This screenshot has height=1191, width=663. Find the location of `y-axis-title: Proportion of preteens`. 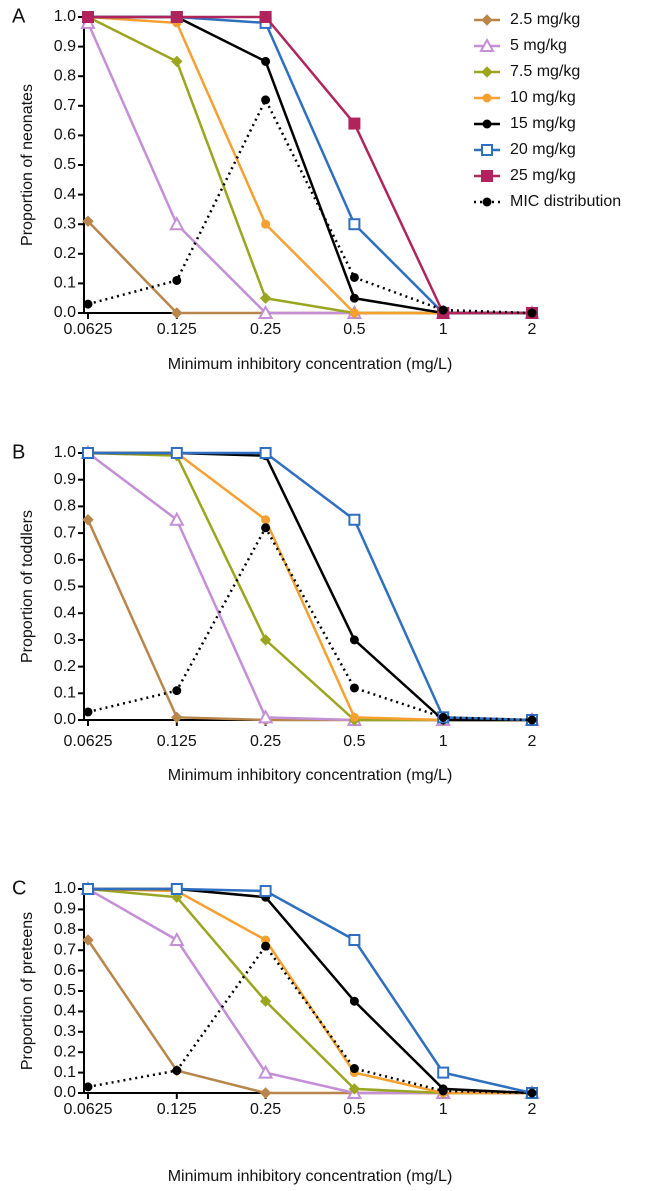

y-axis-title: Proportion of preteens is located at coordinates (27, 991).